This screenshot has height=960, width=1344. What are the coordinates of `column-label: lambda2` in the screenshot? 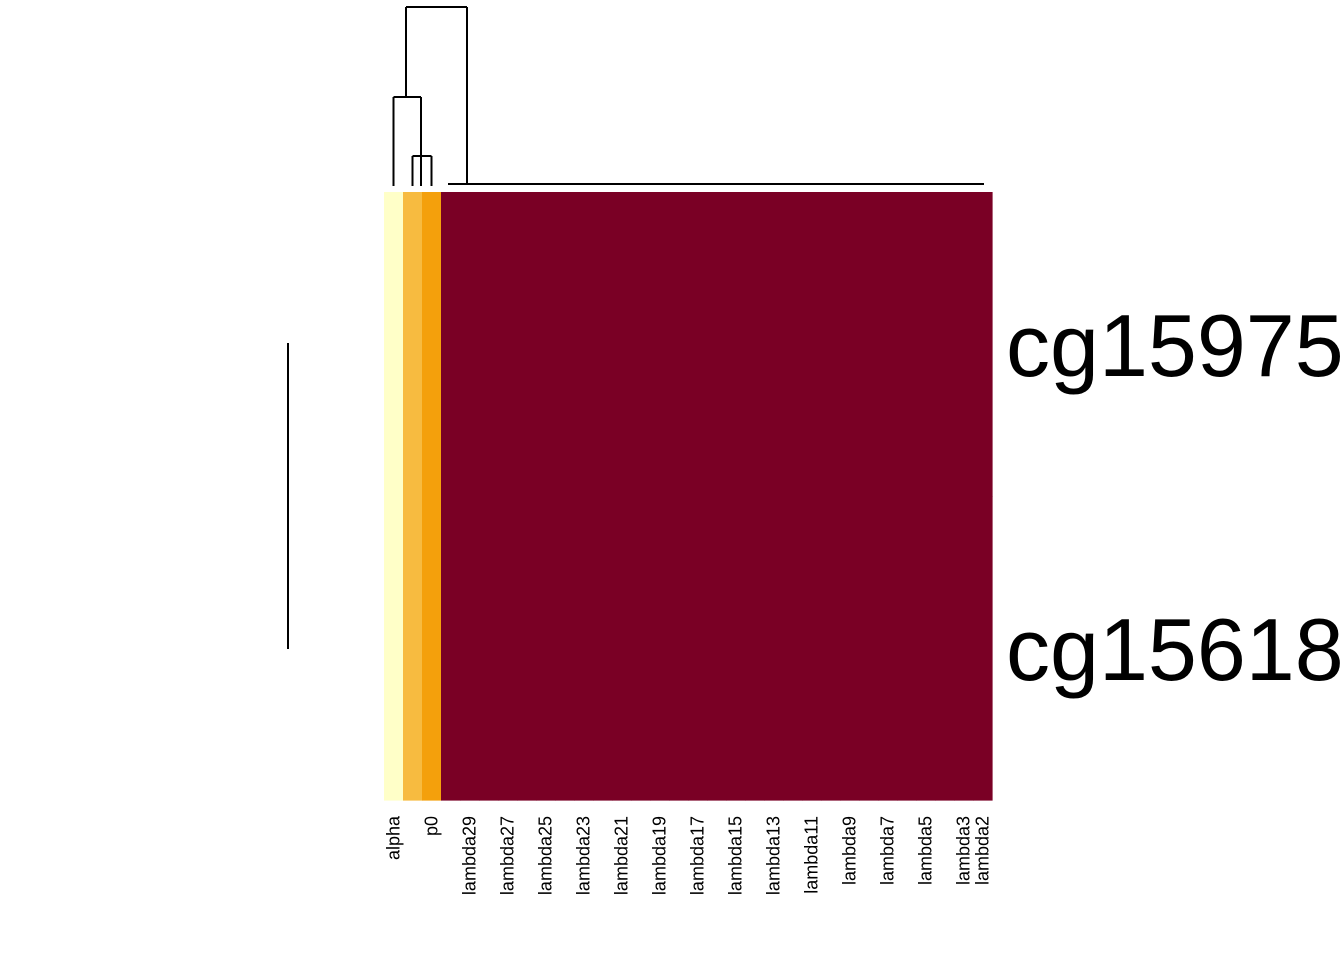 It's located at (983, 850).